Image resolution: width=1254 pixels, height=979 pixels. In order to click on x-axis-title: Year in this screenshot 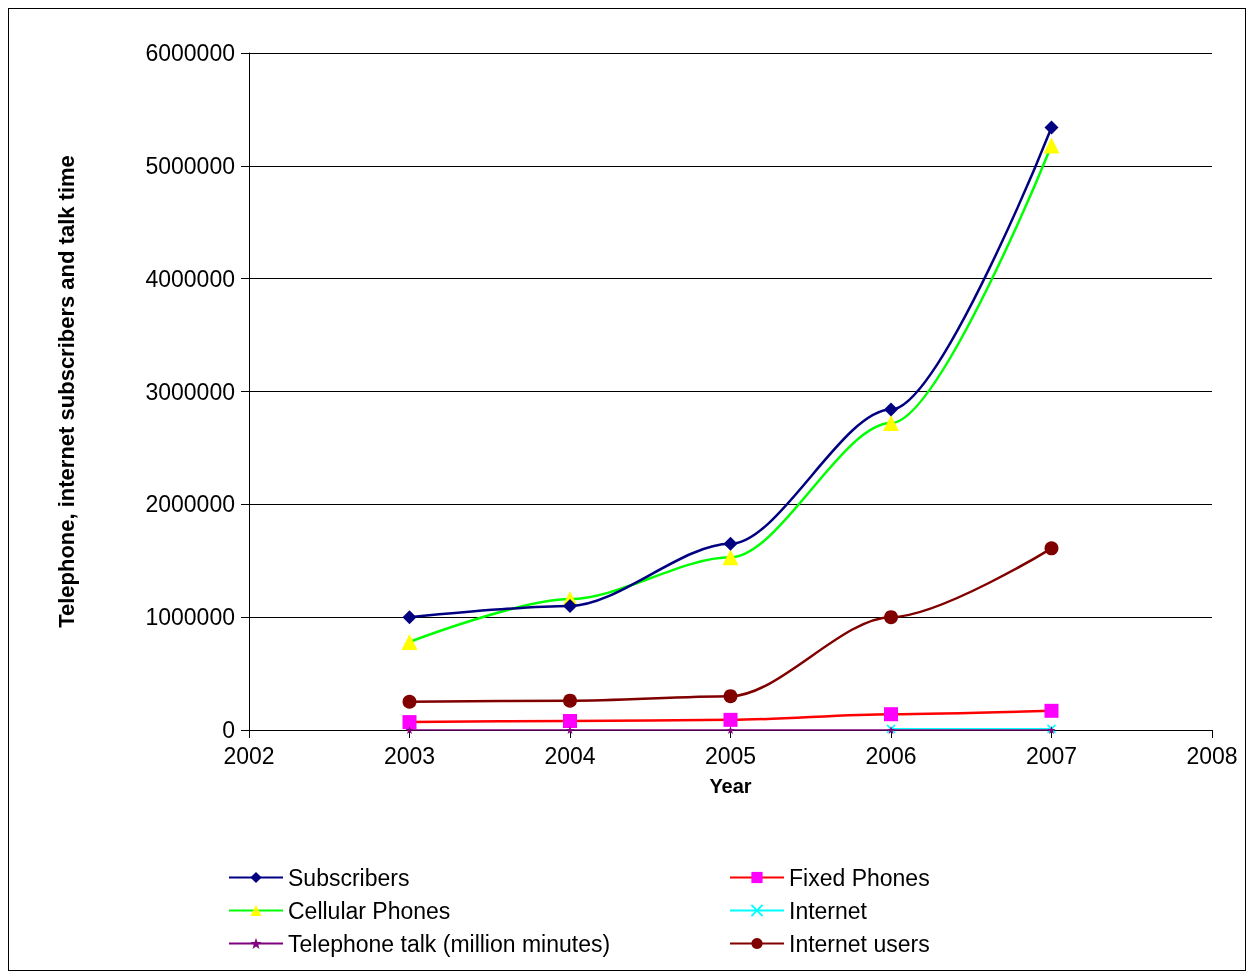, I will do `click(730, 786)`.